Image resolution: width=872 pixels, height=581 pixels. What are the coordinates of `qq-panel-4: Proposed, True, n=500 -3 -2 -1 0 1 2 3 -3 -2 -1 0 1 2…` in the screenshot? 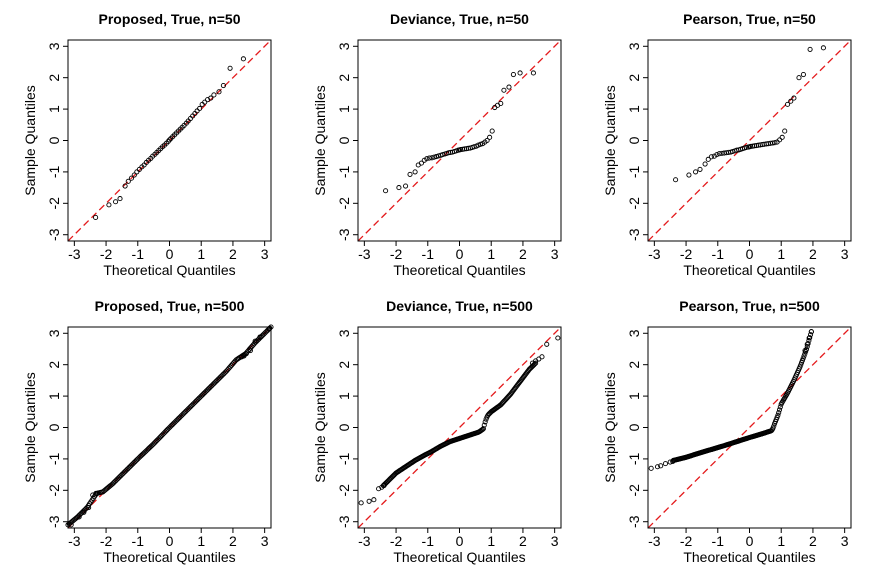 It's located at (148, 431).